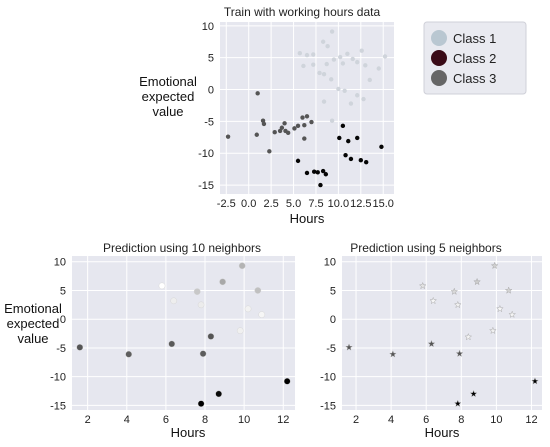 Image resolution: width=550 pixels, height=447 pixels. What do you see at coordinates (330, 263) in the screenshot?
I see `prediction-5-chart-y-tick-label: 10` at bounding box center [330, 263].